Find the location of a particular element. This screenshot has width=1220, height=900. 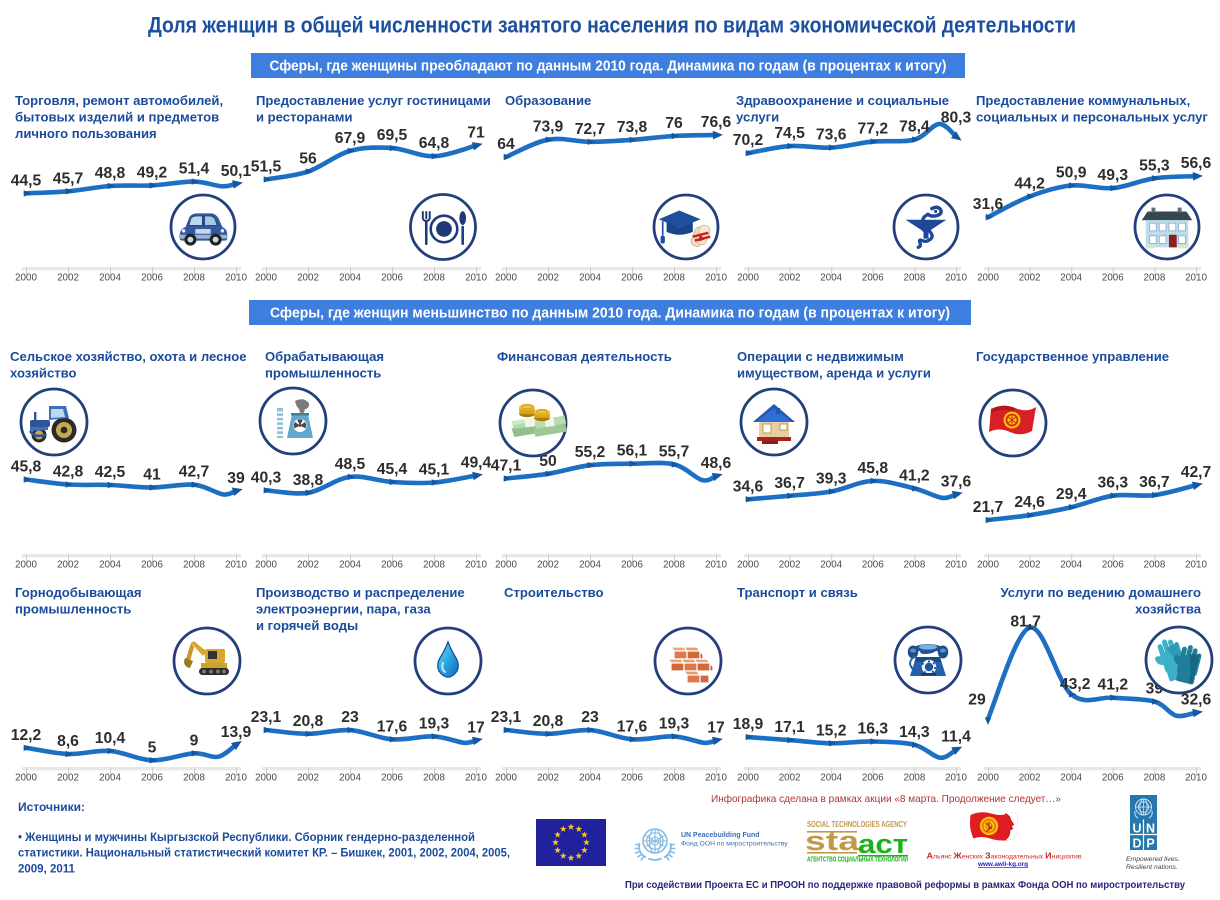

svg-text: Транспорт и связь is located at coordinates (797, 592).